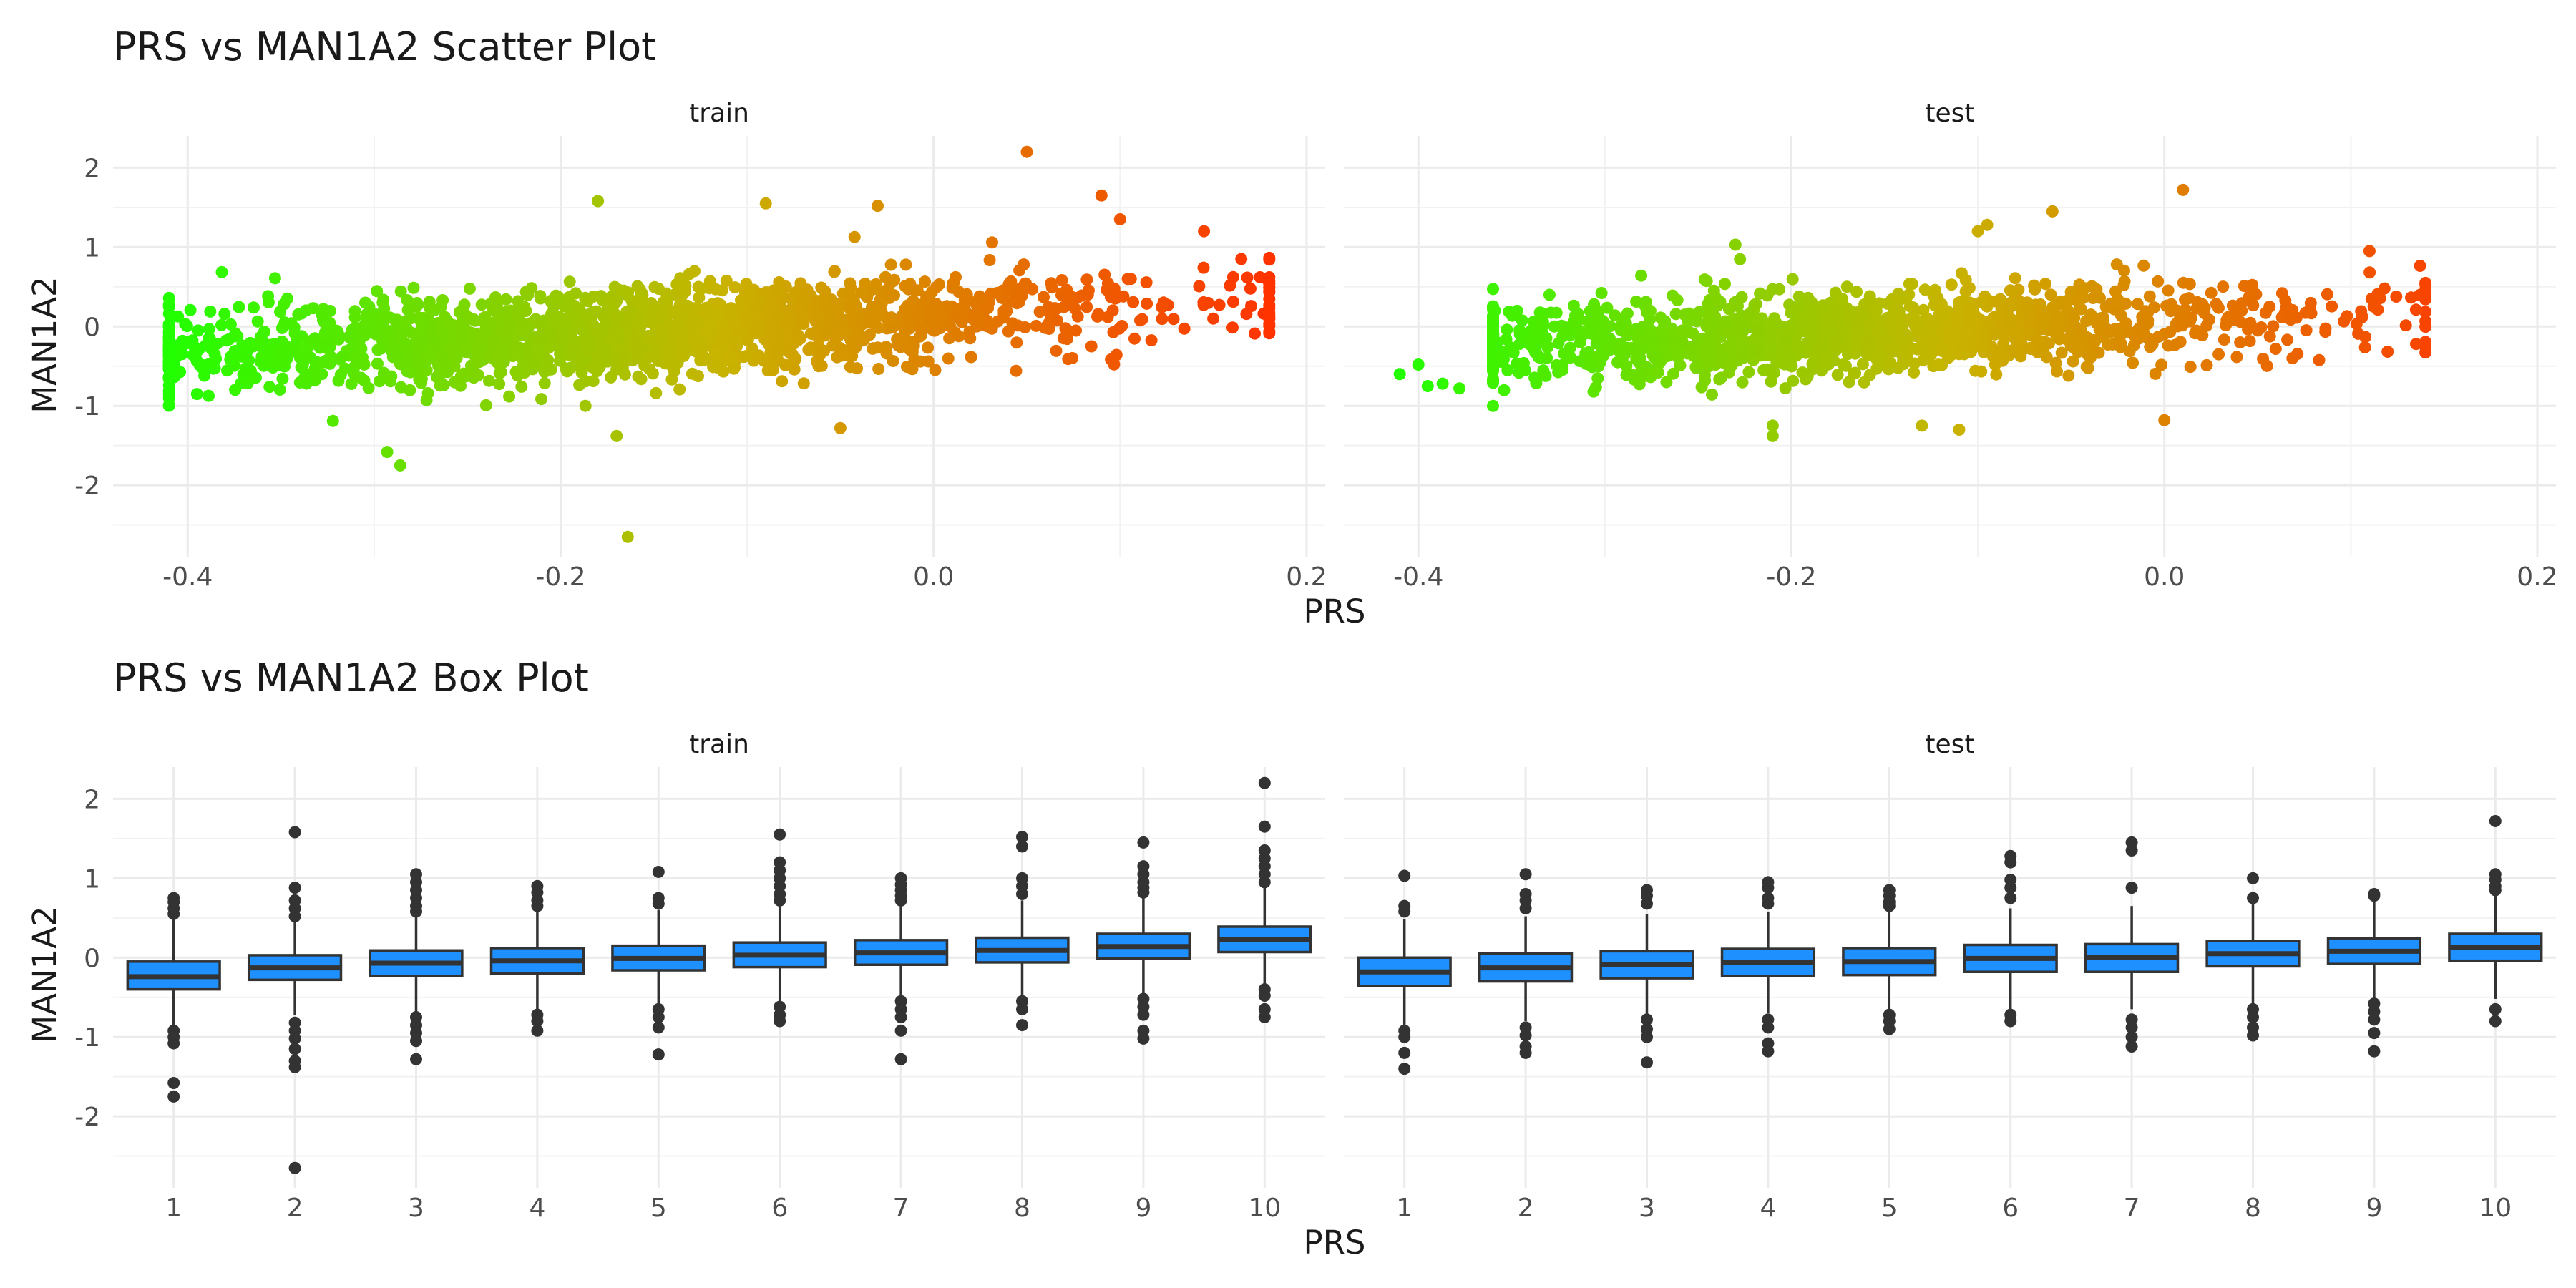  What do you see at coordinates (1526, 1208) in the screenshot?
I see `box-x-tick-label: 2` at bounding box center [1526, 1208].